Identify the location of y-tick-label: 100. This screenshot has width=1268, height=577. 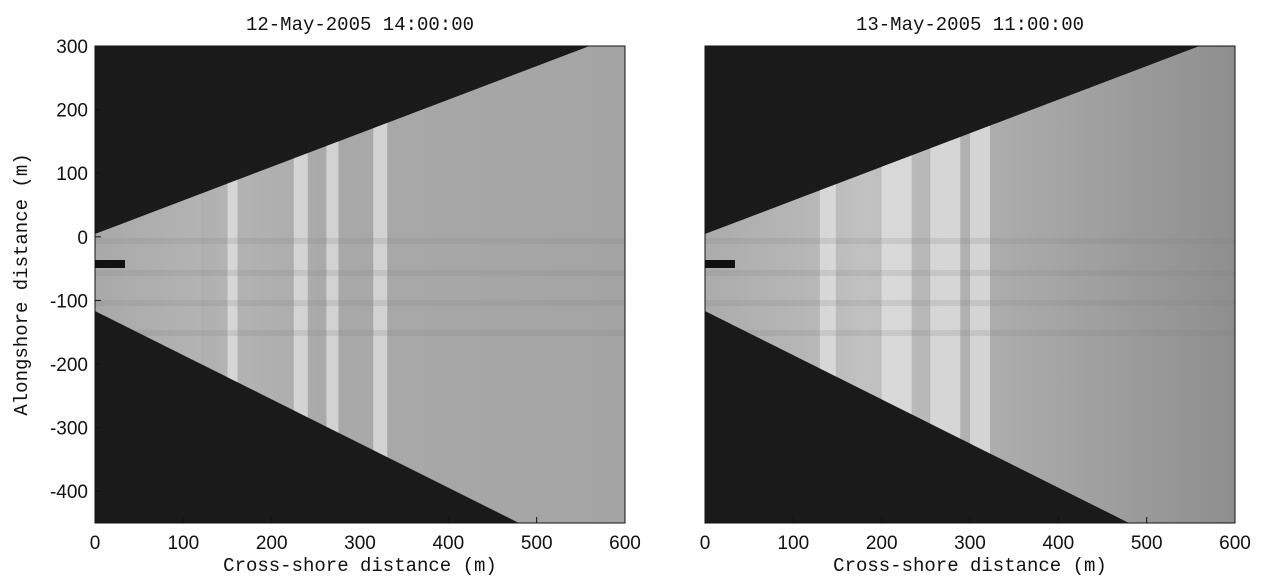
(72, 174).